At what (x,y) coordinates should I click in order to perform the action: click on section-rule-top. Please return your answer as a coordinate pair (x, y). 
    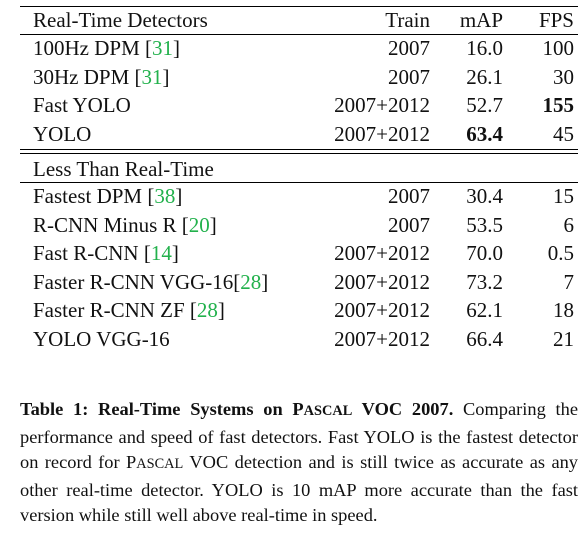
    Looking at the image, I should click on (299, 149).